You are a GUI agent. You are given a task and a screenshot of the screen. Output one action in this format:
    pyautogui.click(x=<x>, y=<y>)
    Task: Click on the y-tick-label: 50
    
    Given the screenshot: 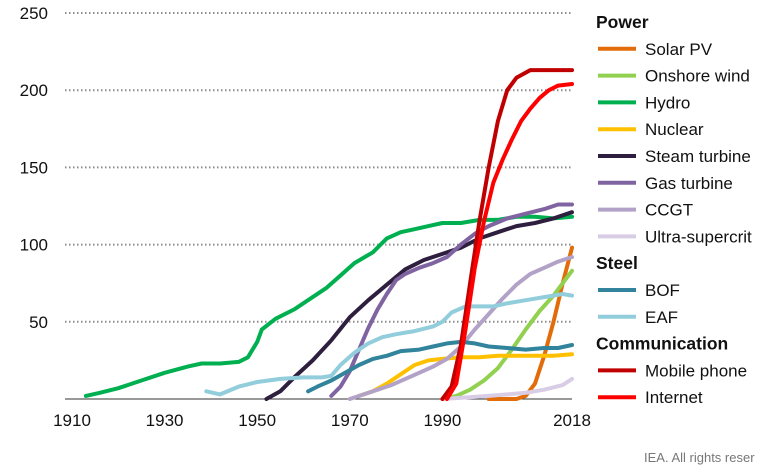 What is the action you would take?
    pyautogui.click(x=38, y=322)
    